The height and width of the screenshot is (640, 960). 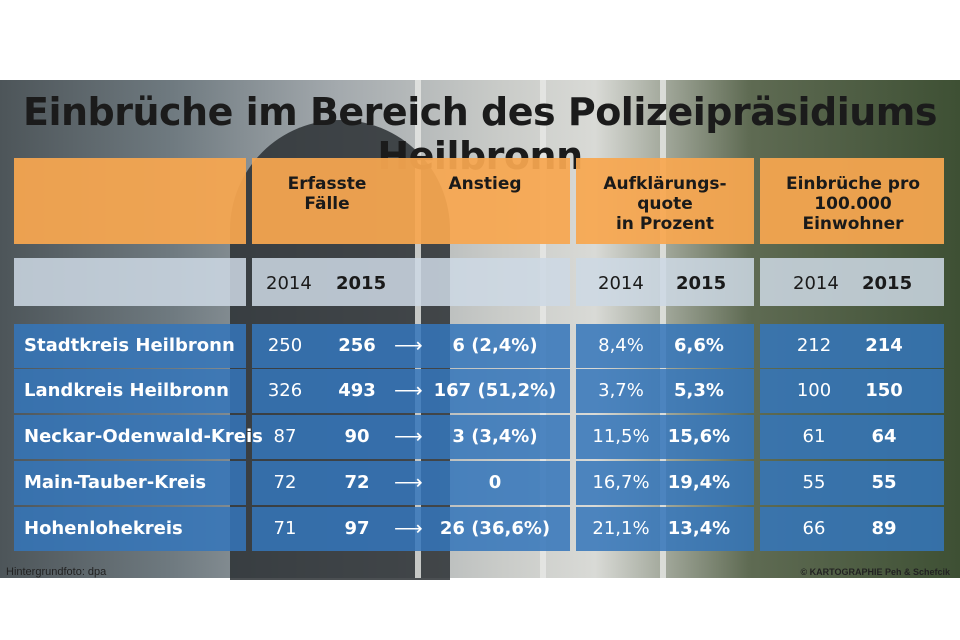 I want to click on pro-2015: 64, so click(x=884, y=436).